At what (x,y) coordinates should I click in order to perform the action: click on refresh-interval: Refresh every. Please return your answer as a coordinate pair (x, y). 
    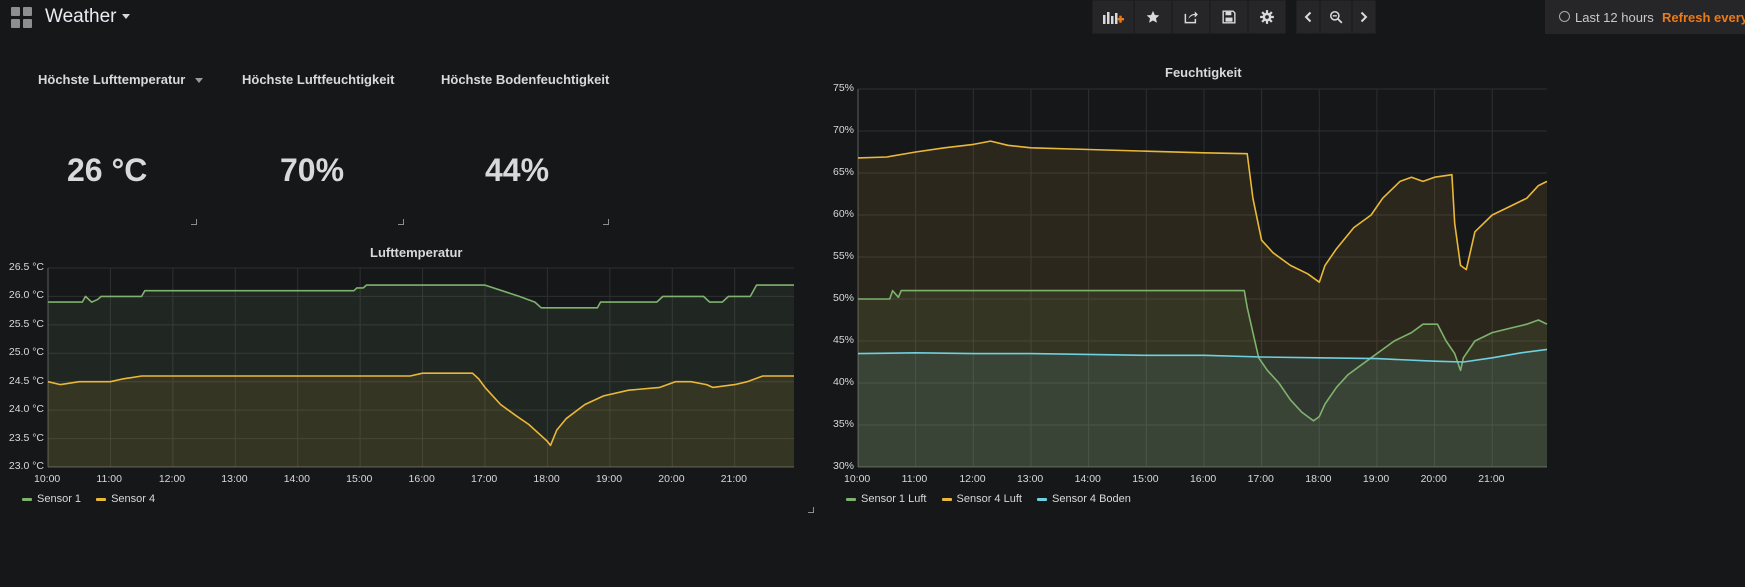
    Looking at the image, I should click on (1703, 17).